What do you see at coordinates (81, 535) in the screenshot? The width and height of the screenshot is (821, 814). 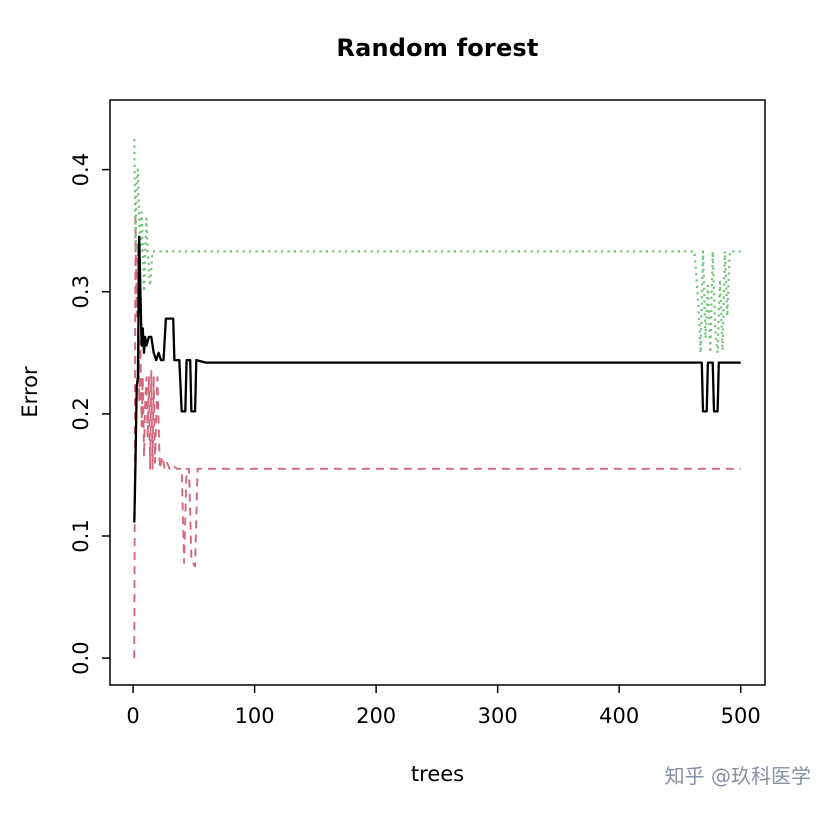 I see `y-tick-label: 0.1` at bounding box center [81, 535].